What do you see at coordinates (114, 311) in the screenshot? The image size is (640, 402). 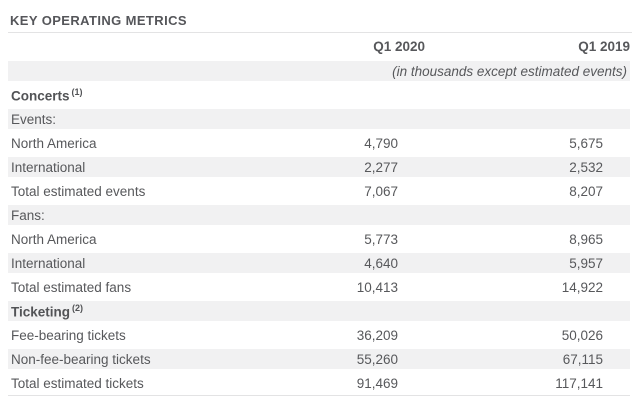 I see `section-label: Ticketing (2)` at bounding box center [114, 311].